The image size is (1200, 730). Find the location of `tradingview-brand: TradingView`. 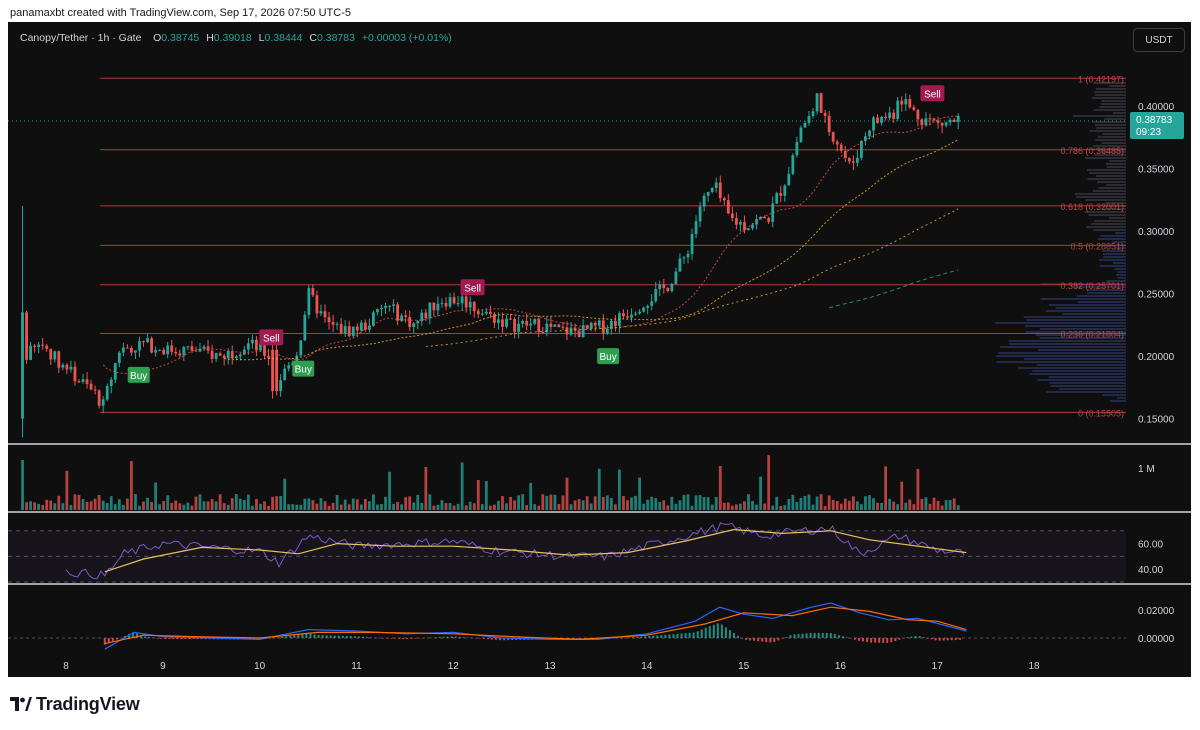

tradingview-brand: TradingView is located at coordinates (75, 704).